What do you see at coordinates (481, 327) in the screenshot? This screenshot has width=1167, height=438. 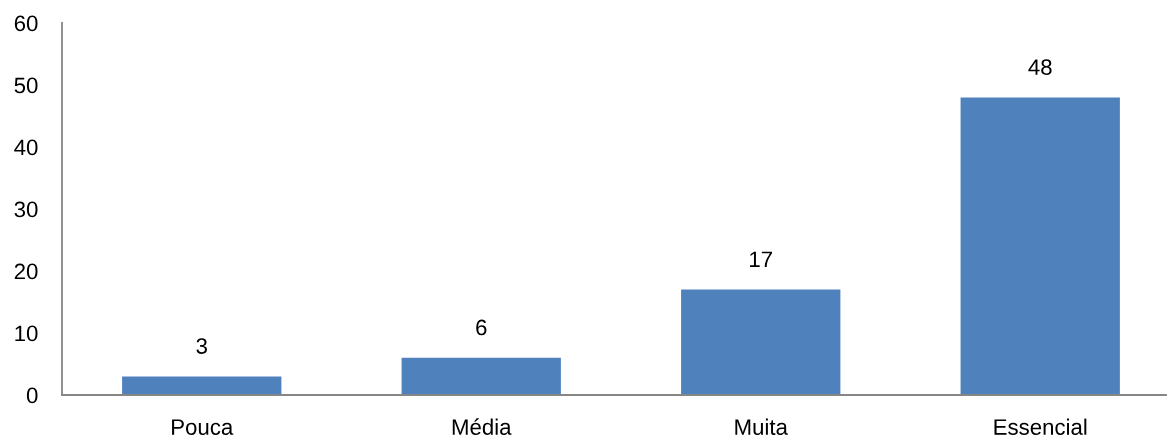 I see `data-label: 6` at bounding box center [481, 327].